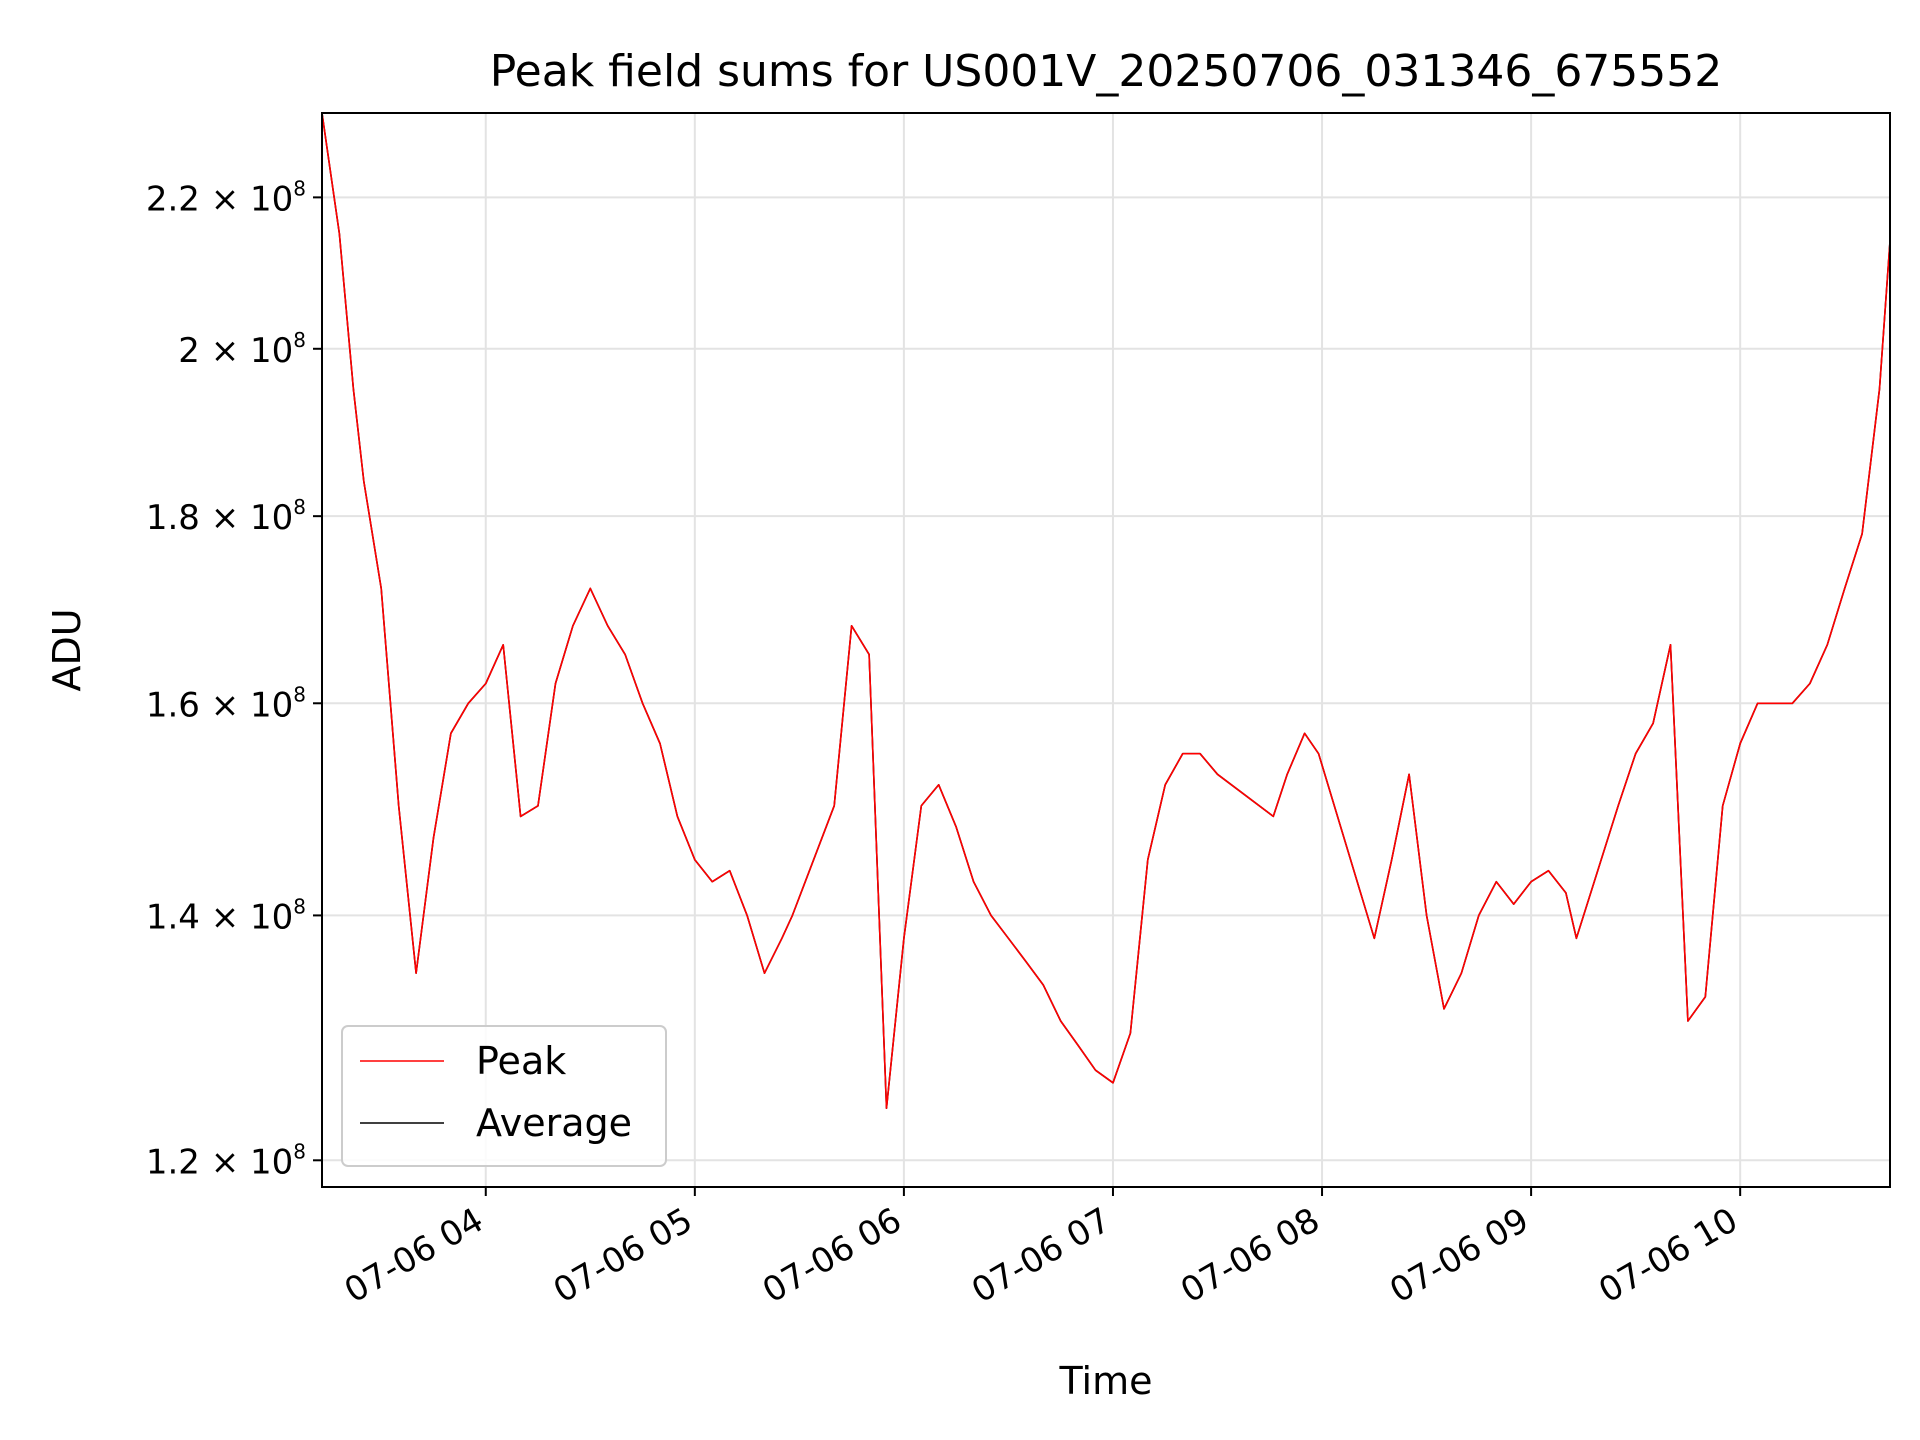  Describe the element at coordinates (219, 705) in the screenshot. I see `y-tick-mantissa: 1.6 × 10` at that location.